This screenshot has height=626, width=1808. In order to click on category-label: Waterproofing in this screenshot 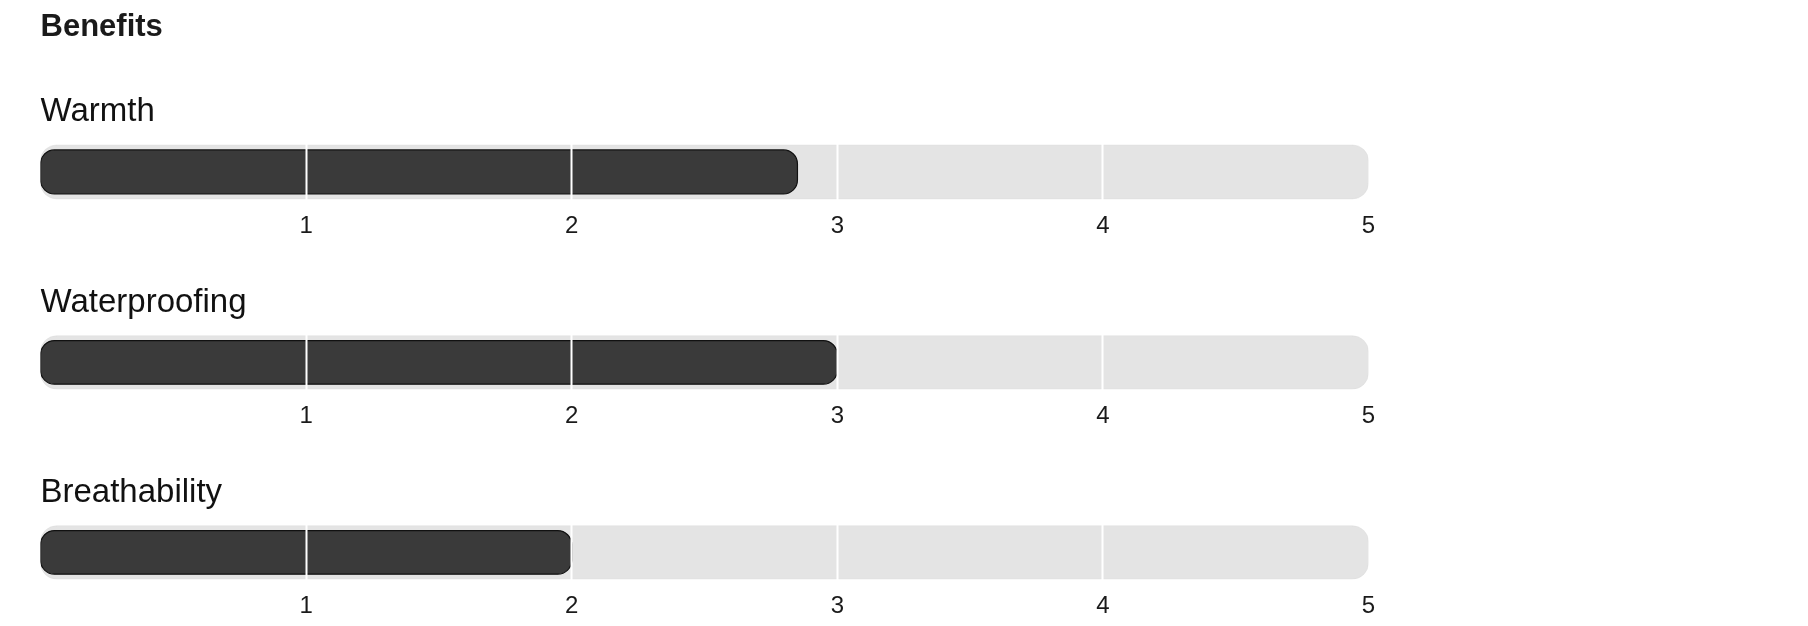, I will do `click(143, 300)`.